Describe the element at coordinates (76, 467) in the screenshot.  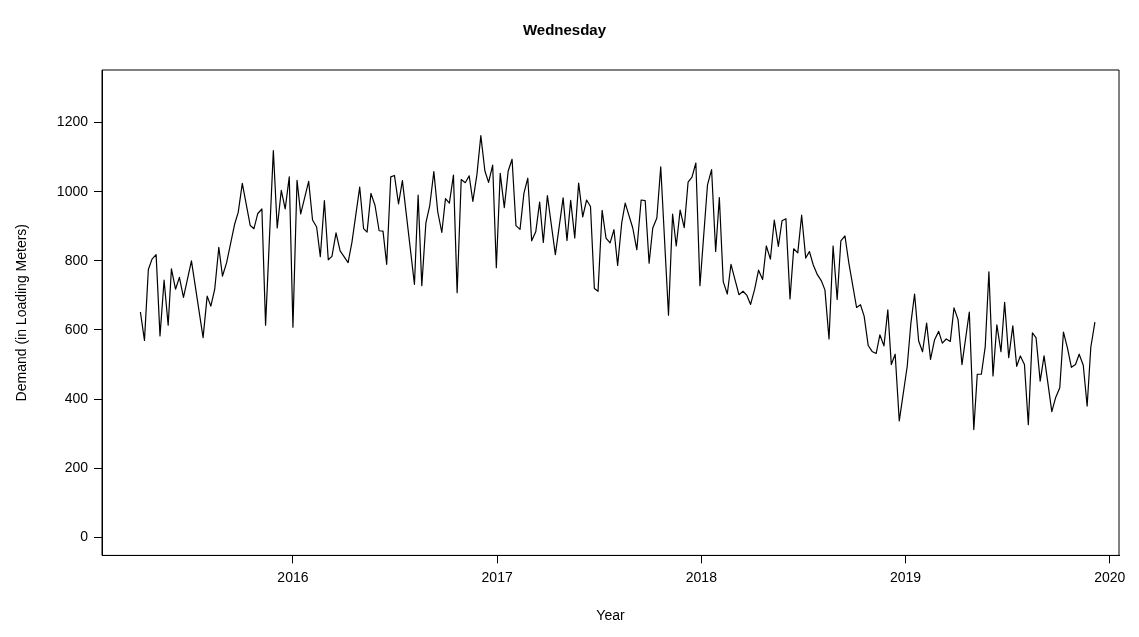
I see `y-tick-label: 200` at that location.